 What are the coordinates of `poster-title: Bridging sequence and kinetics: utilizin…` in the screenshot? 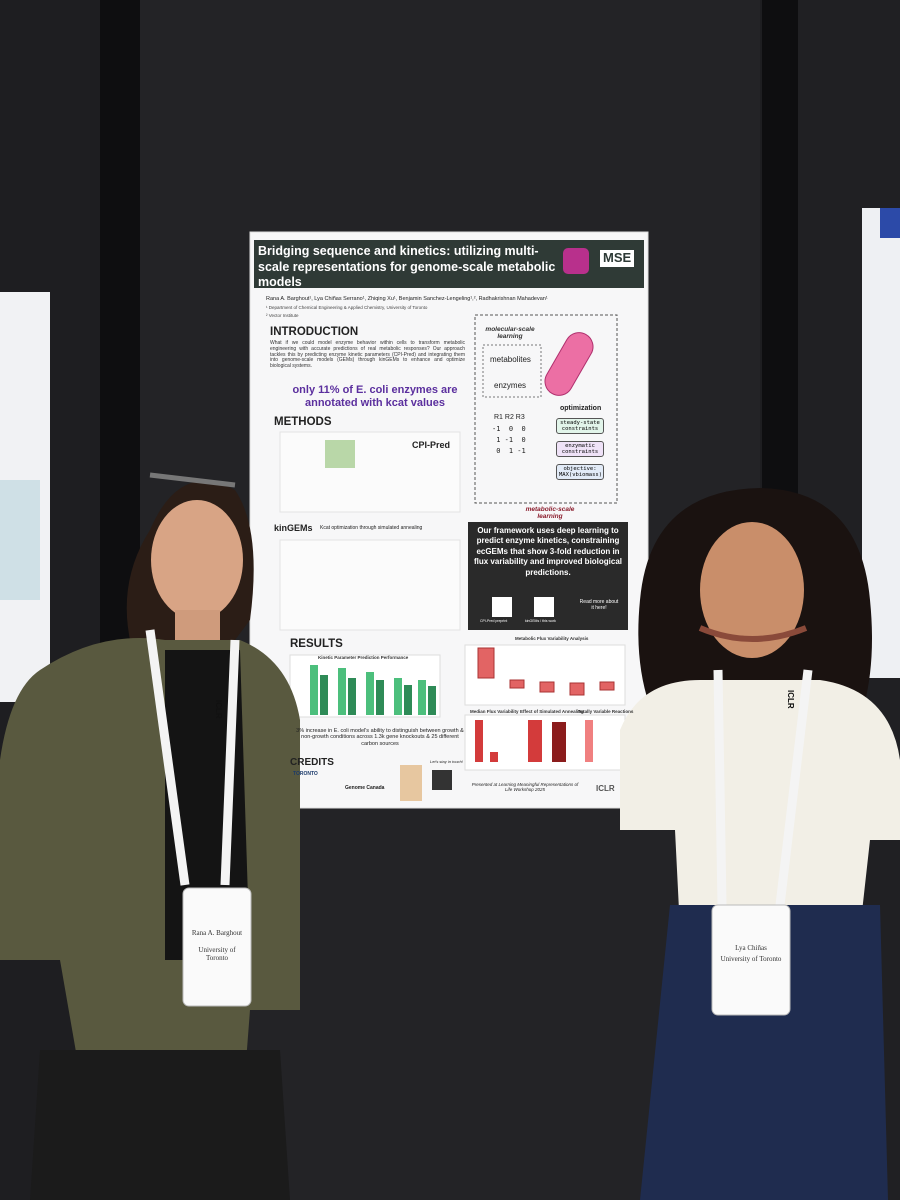 It's located at (407, 267).